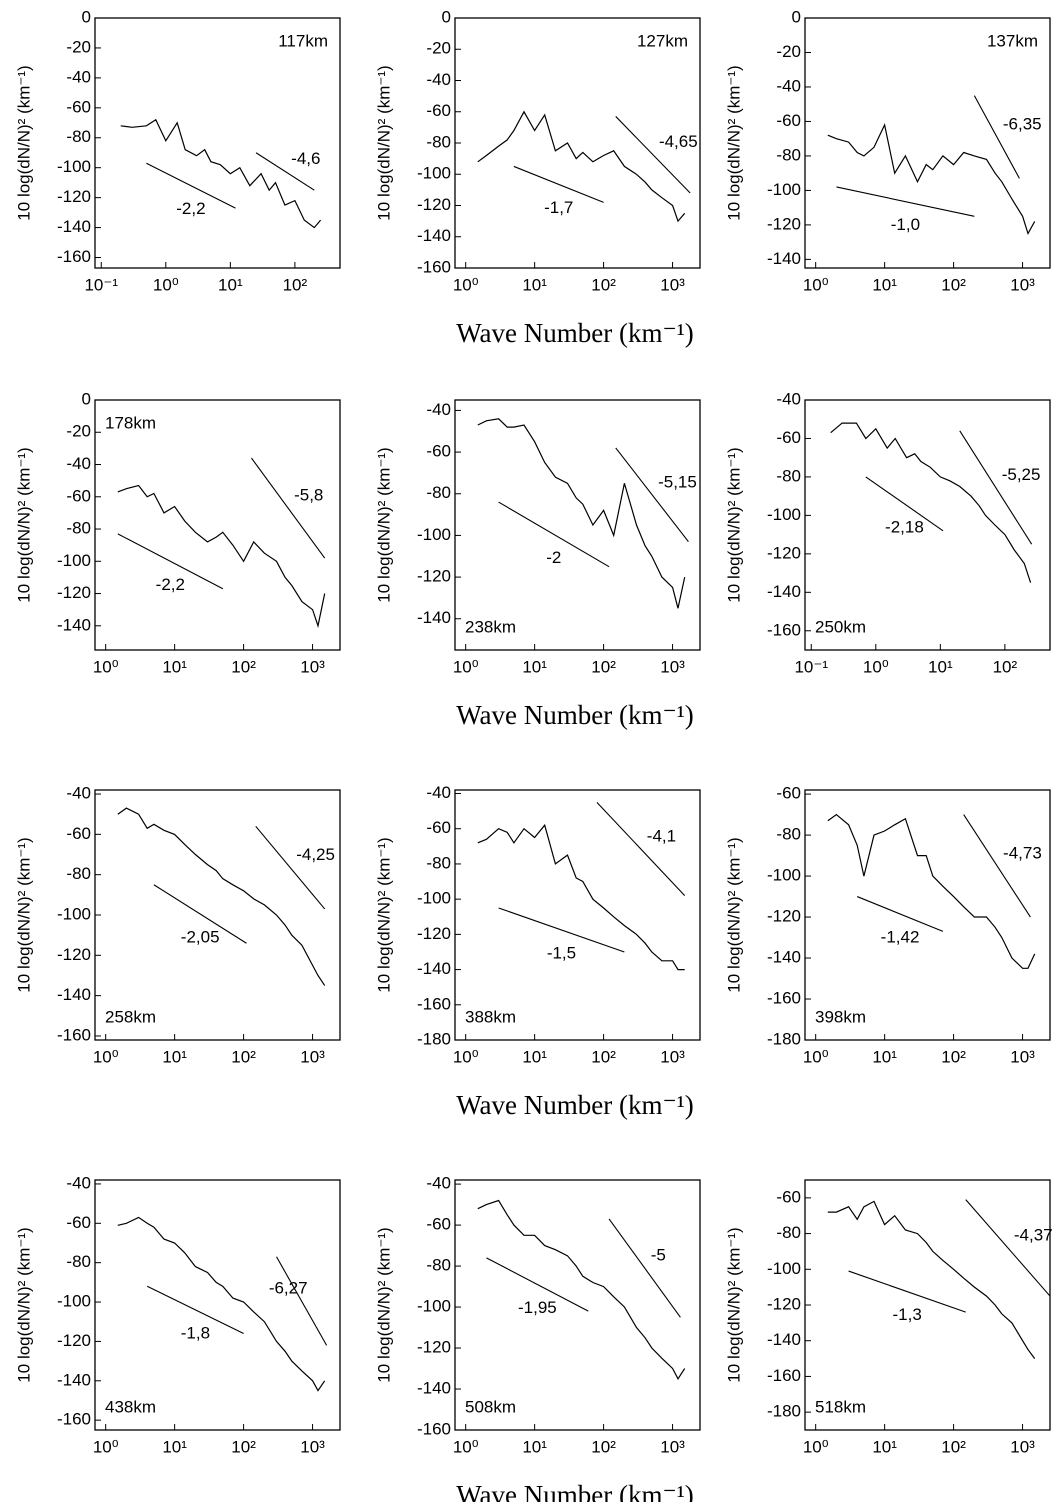  I want to click on slope-label: -4,73, so click(1022, 852).